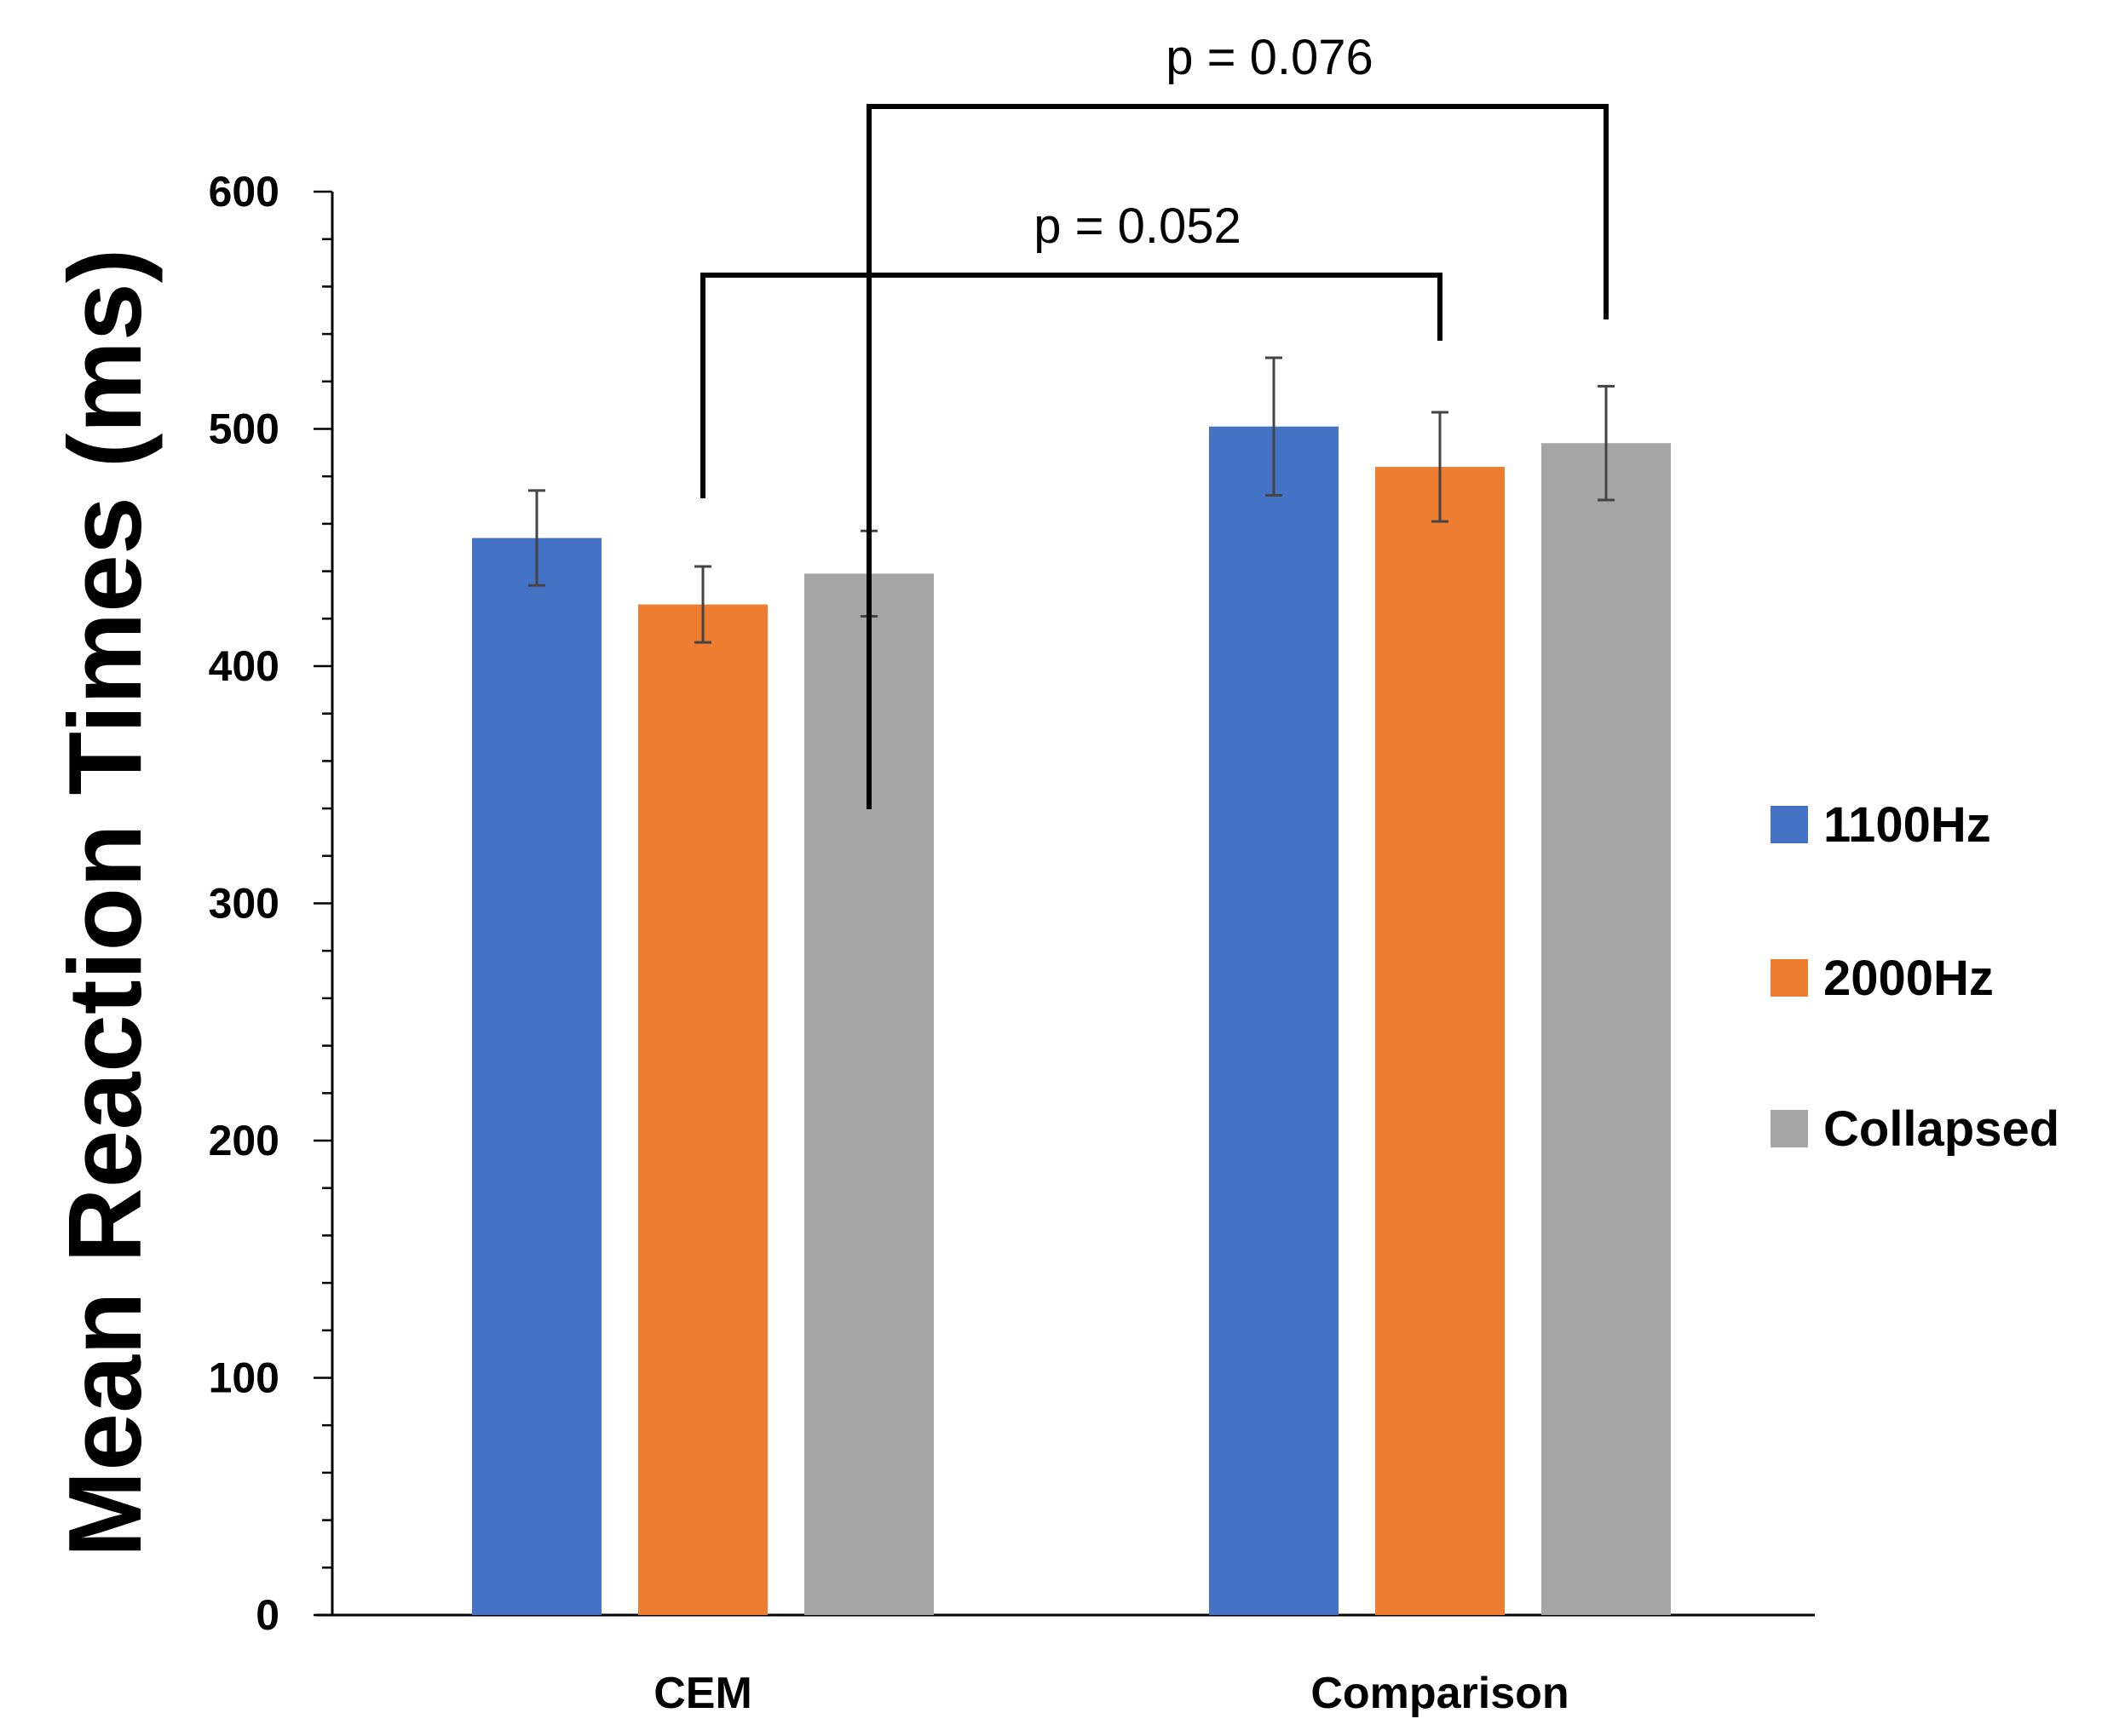 The image size is (2119, 1736). Describe the element at coordinates (1440, 1041) in the screenshot. I see `bar-2000hz-comparison` at that location.